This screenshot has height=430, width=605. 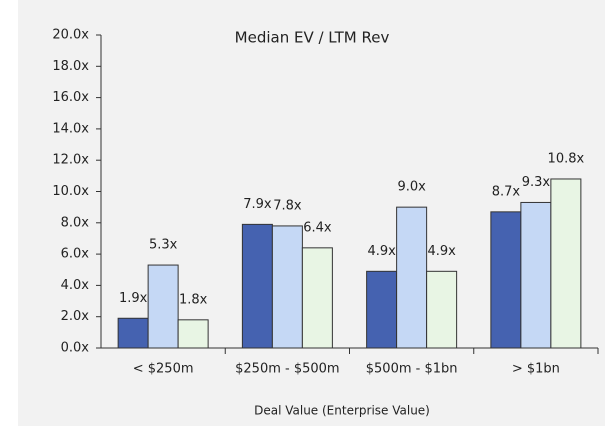 I want to click on value-label: 6.4x, so click(x=317, y=227).